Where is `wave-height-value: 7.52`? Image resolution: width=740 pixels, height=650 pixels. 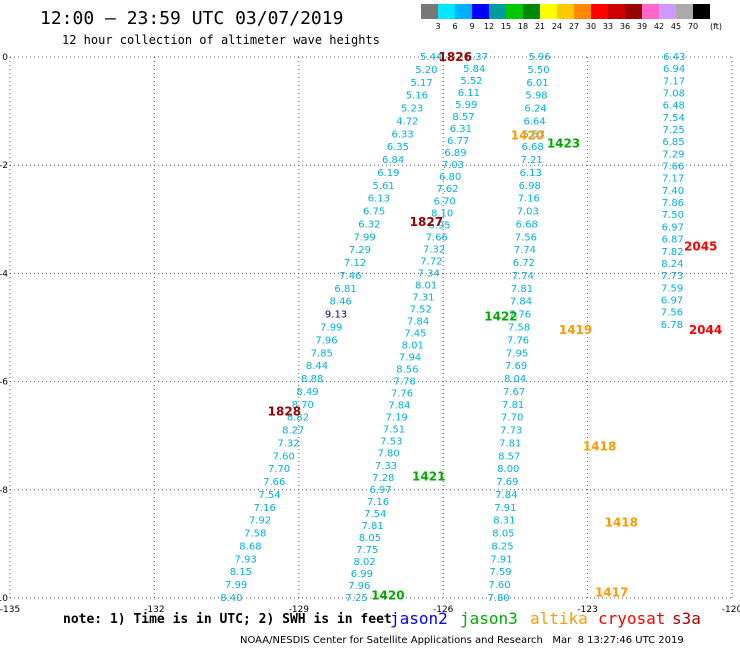 wave-height-value: 7.52 is located at coordinates (421, 309).